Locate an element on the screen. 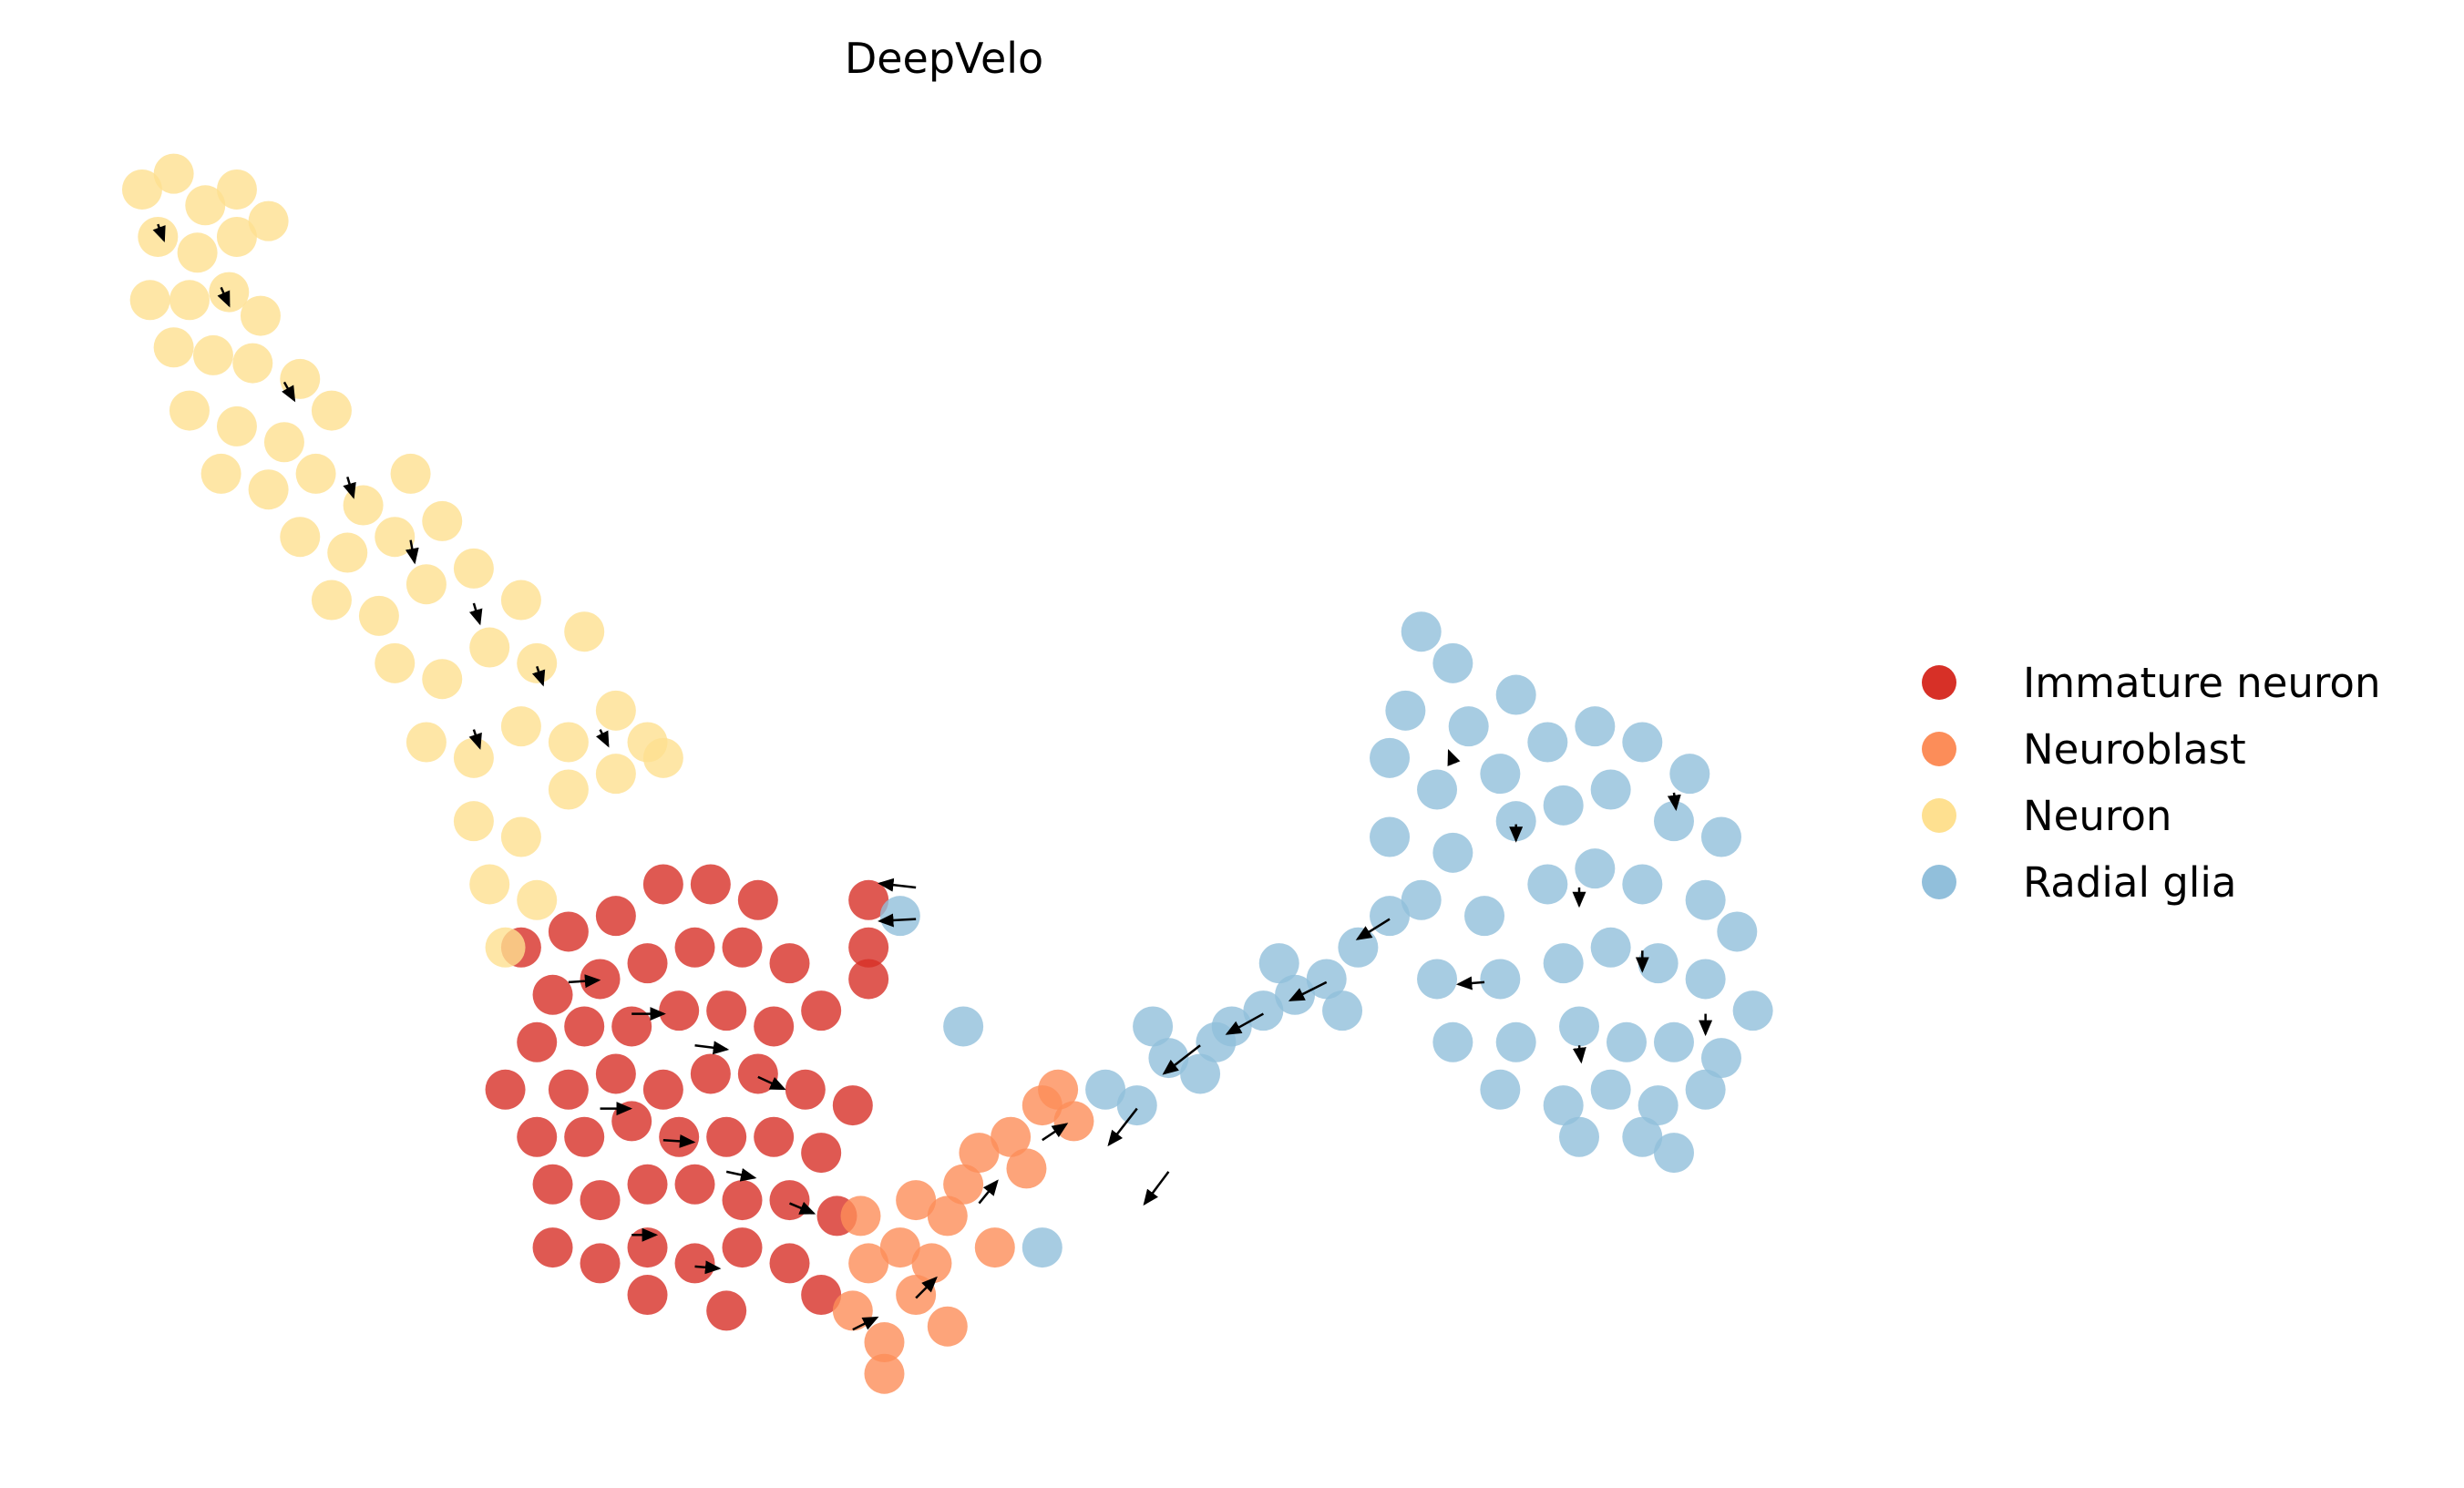  legend-label: Neuroblast is located at coordinates (2134, 749).